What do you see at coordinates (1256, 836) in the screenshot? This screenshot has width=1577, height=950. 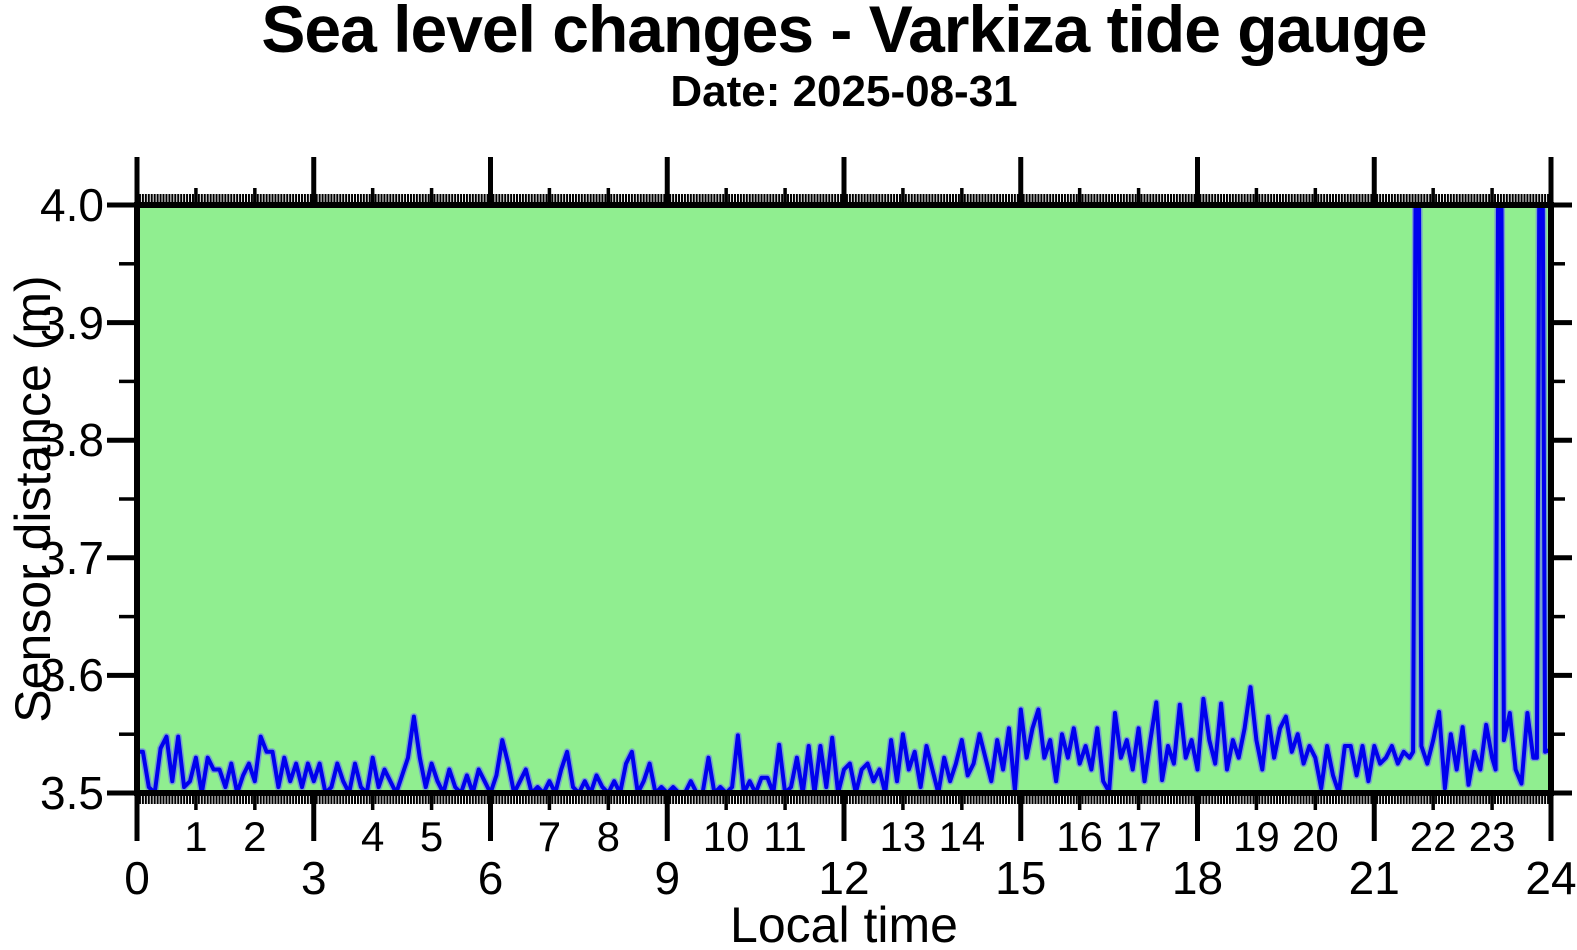 I see `x-hour-tick-label: 19` at bounding box center [1256, 836].